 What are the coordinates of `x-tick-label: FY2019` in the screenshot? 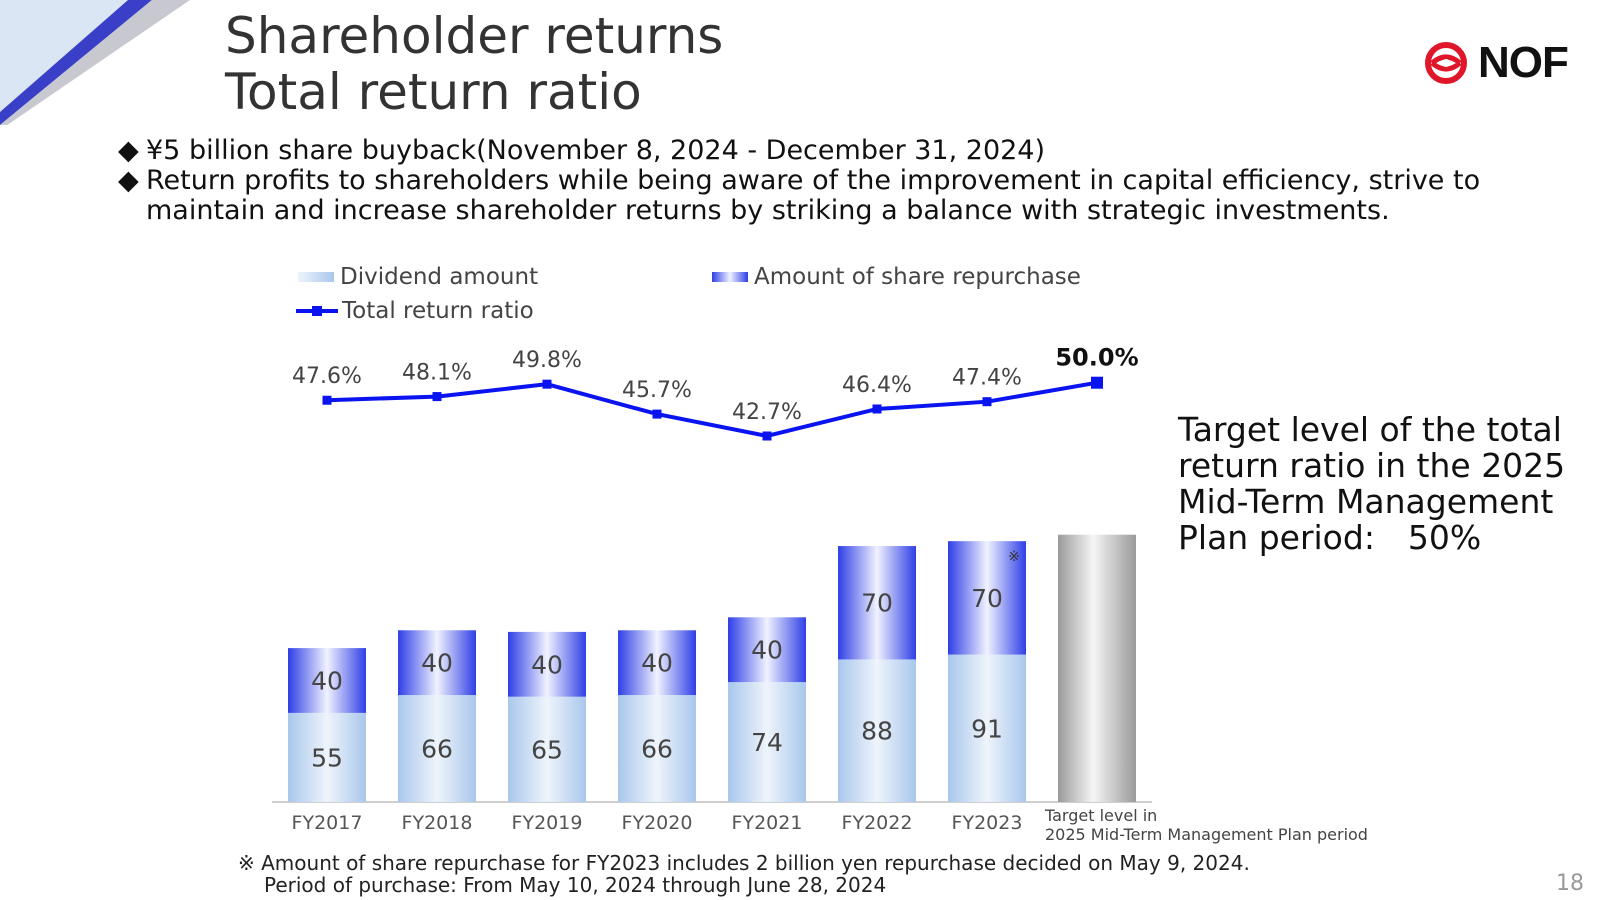 It's located at (547, 823).